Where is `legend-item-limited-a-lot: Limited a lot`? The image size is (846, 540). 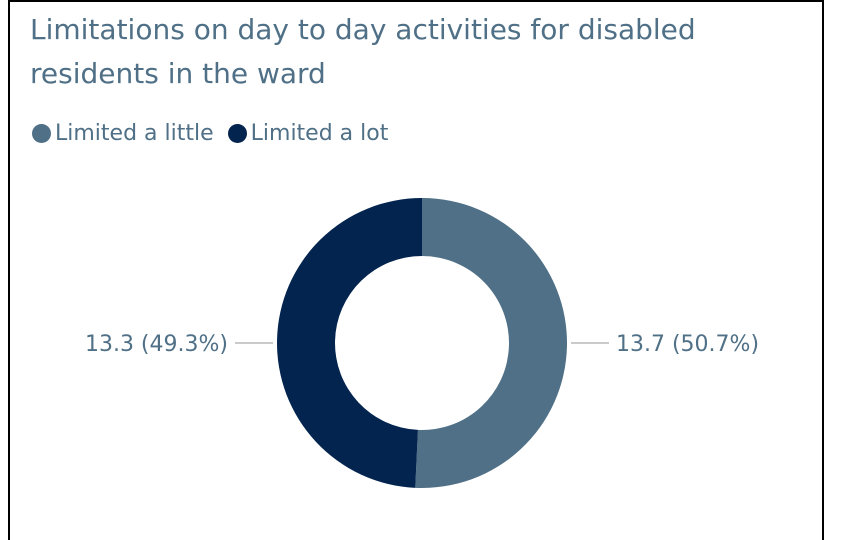
legend-item-limited-a-lot: Limited a lot is located at coordinates (308, 133).